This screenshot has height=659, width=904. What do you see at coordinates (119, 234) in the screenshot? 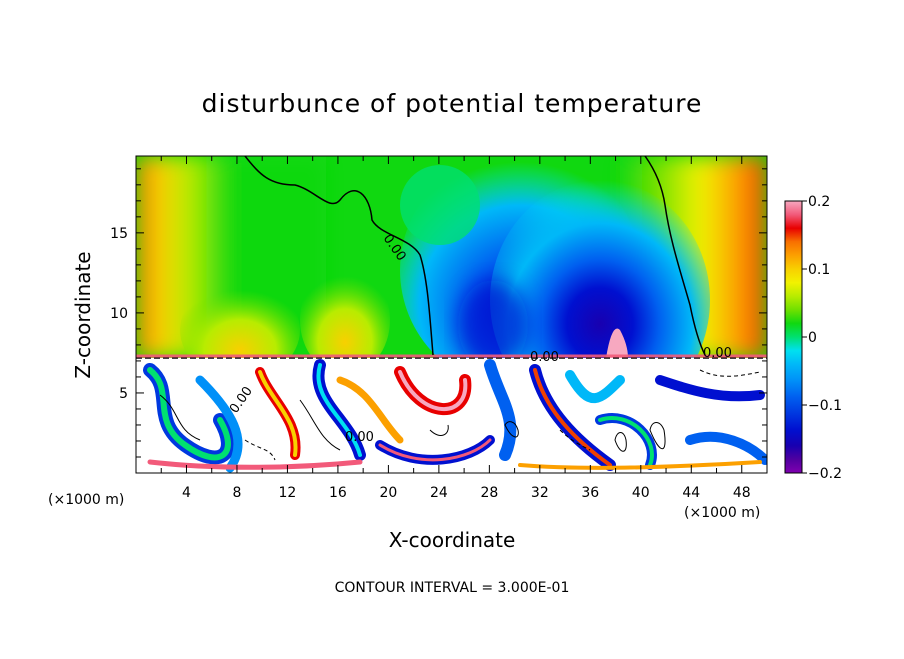
I see `y-tick-label: 15` at bounding box center [119, 234].